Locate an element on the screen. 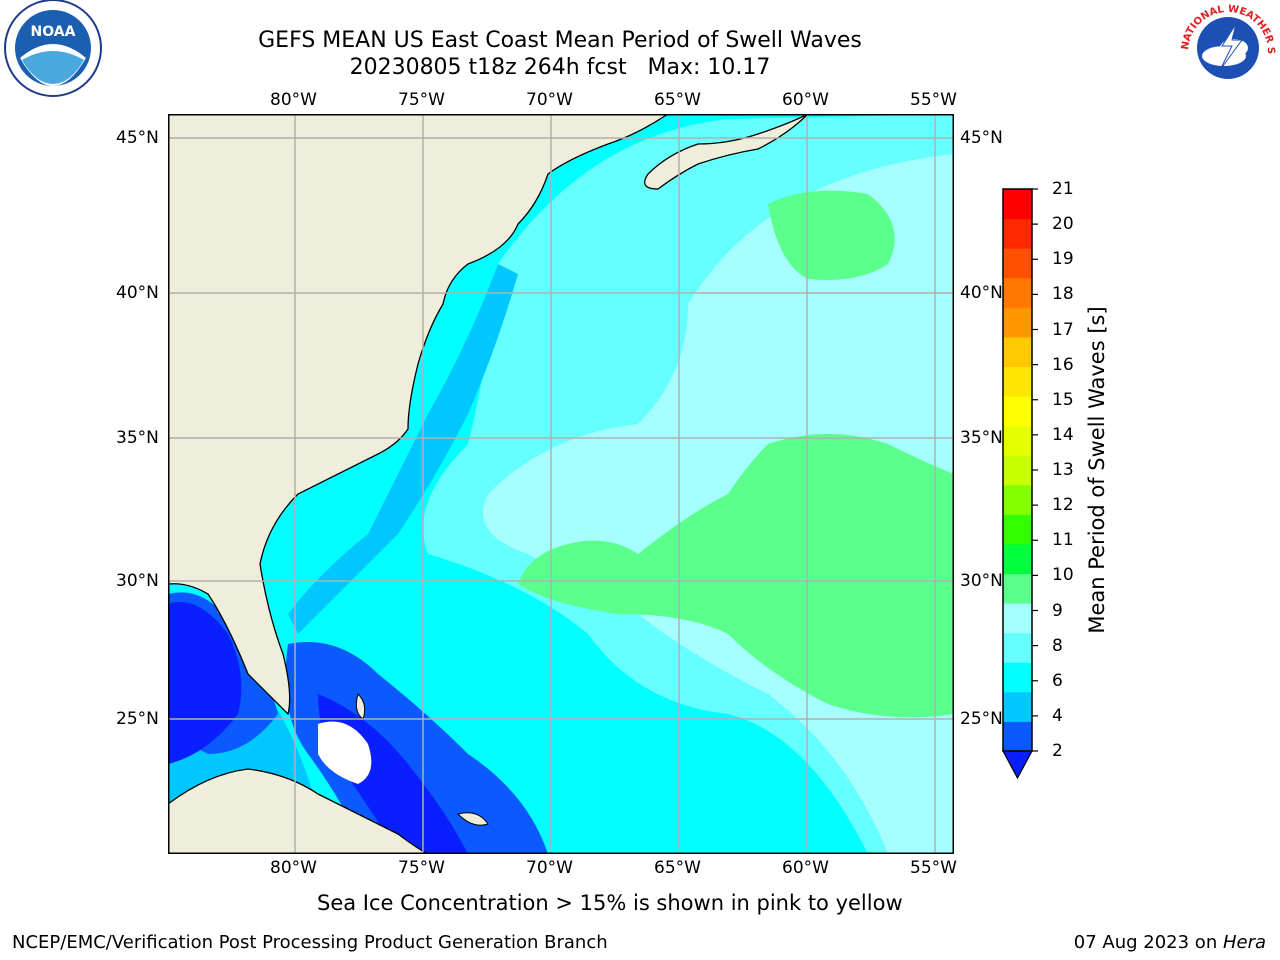 This screenshot has height=960, width=1280. nws-logo-icon: NATIONAL WEATHER SERVICE is located at coordinates (1226, 50).